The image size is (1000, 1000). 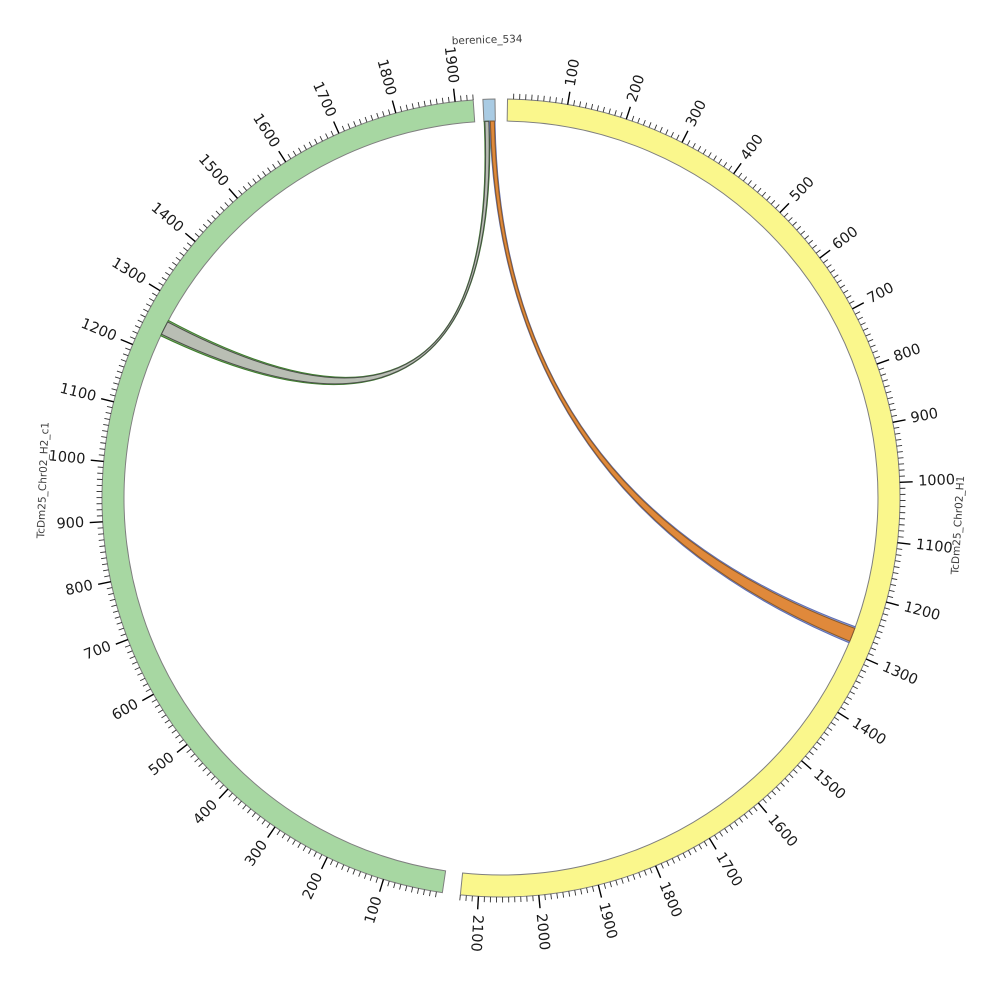 I want to click on minor-tick-TcDm25_Chr02_H1-1960, so click(x=563, y=895).